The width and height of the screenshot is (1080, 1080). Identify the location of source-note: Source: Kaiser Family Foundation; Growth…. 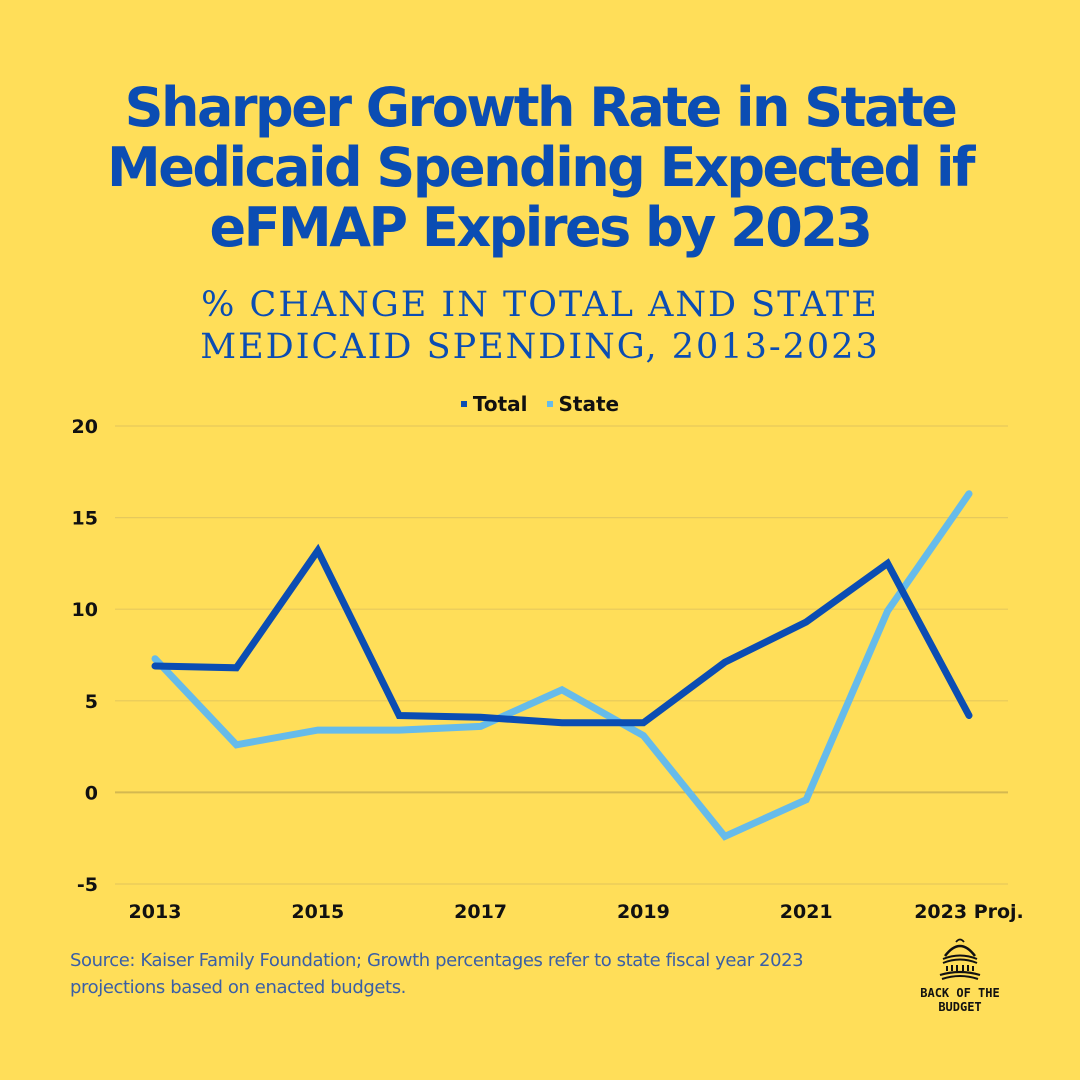
(437, 974).